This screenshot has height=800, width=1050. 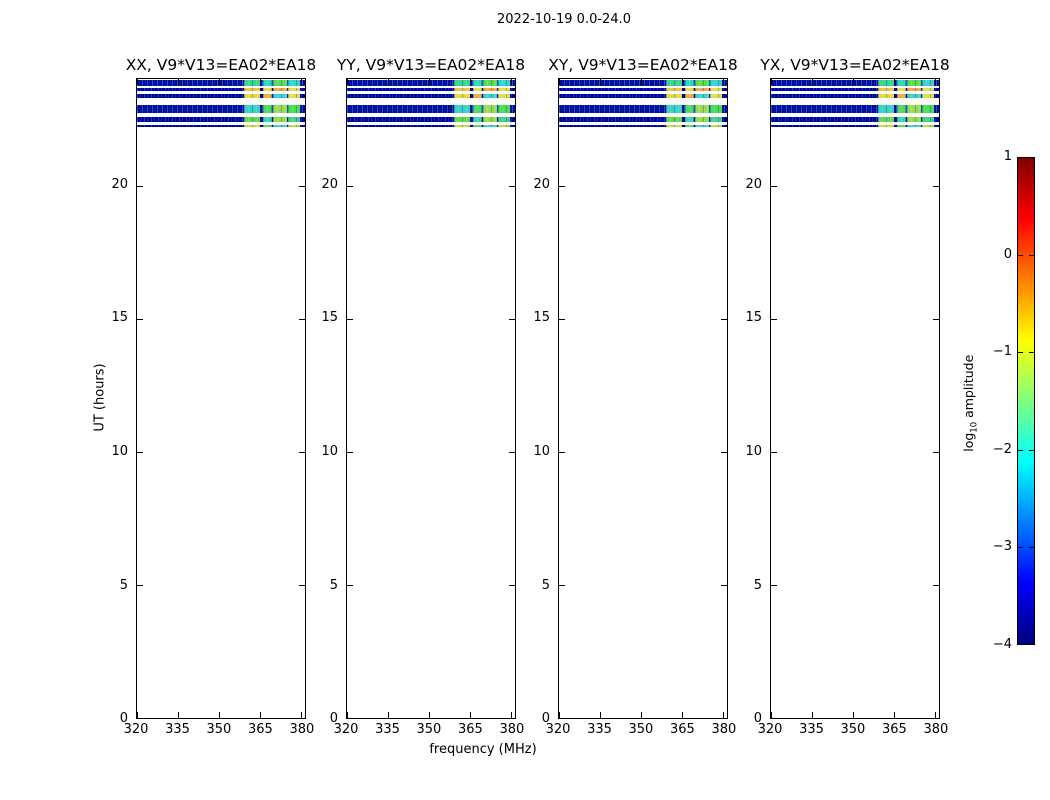 I want to click on colorbar-label-post: amplitude, so click(x=968, y=388).